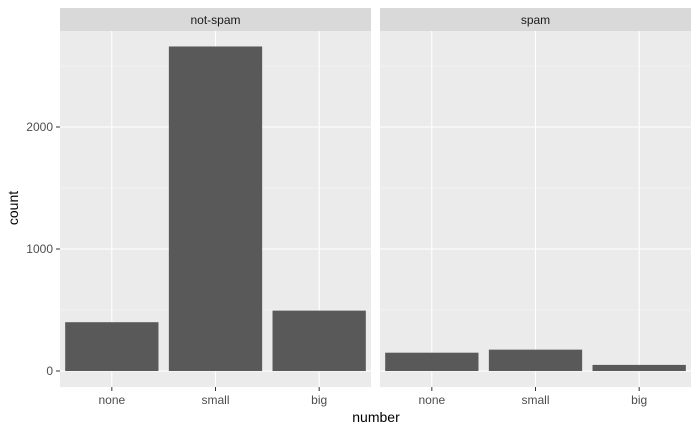 The width and height of the screenshot is (700, 432). Describe the element at coordinates (49, 371) in the screenshot. I see `y-tick-label: 0` at that location.